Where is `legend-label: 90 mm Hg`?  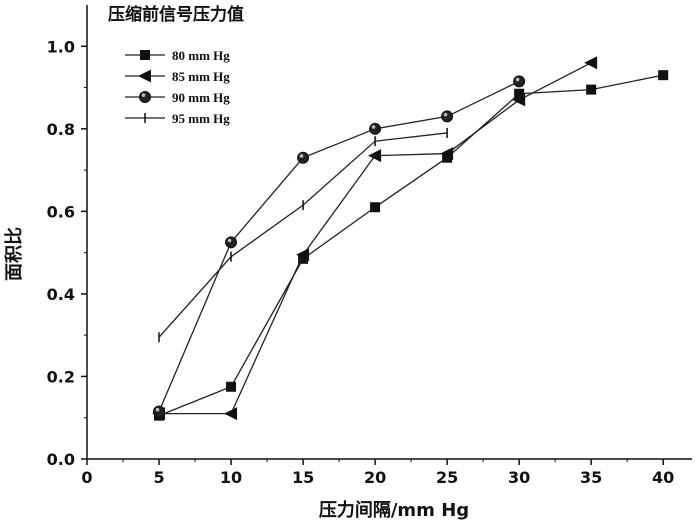 legend-label: 90 mm Hg is located at coordinates (201, 97).